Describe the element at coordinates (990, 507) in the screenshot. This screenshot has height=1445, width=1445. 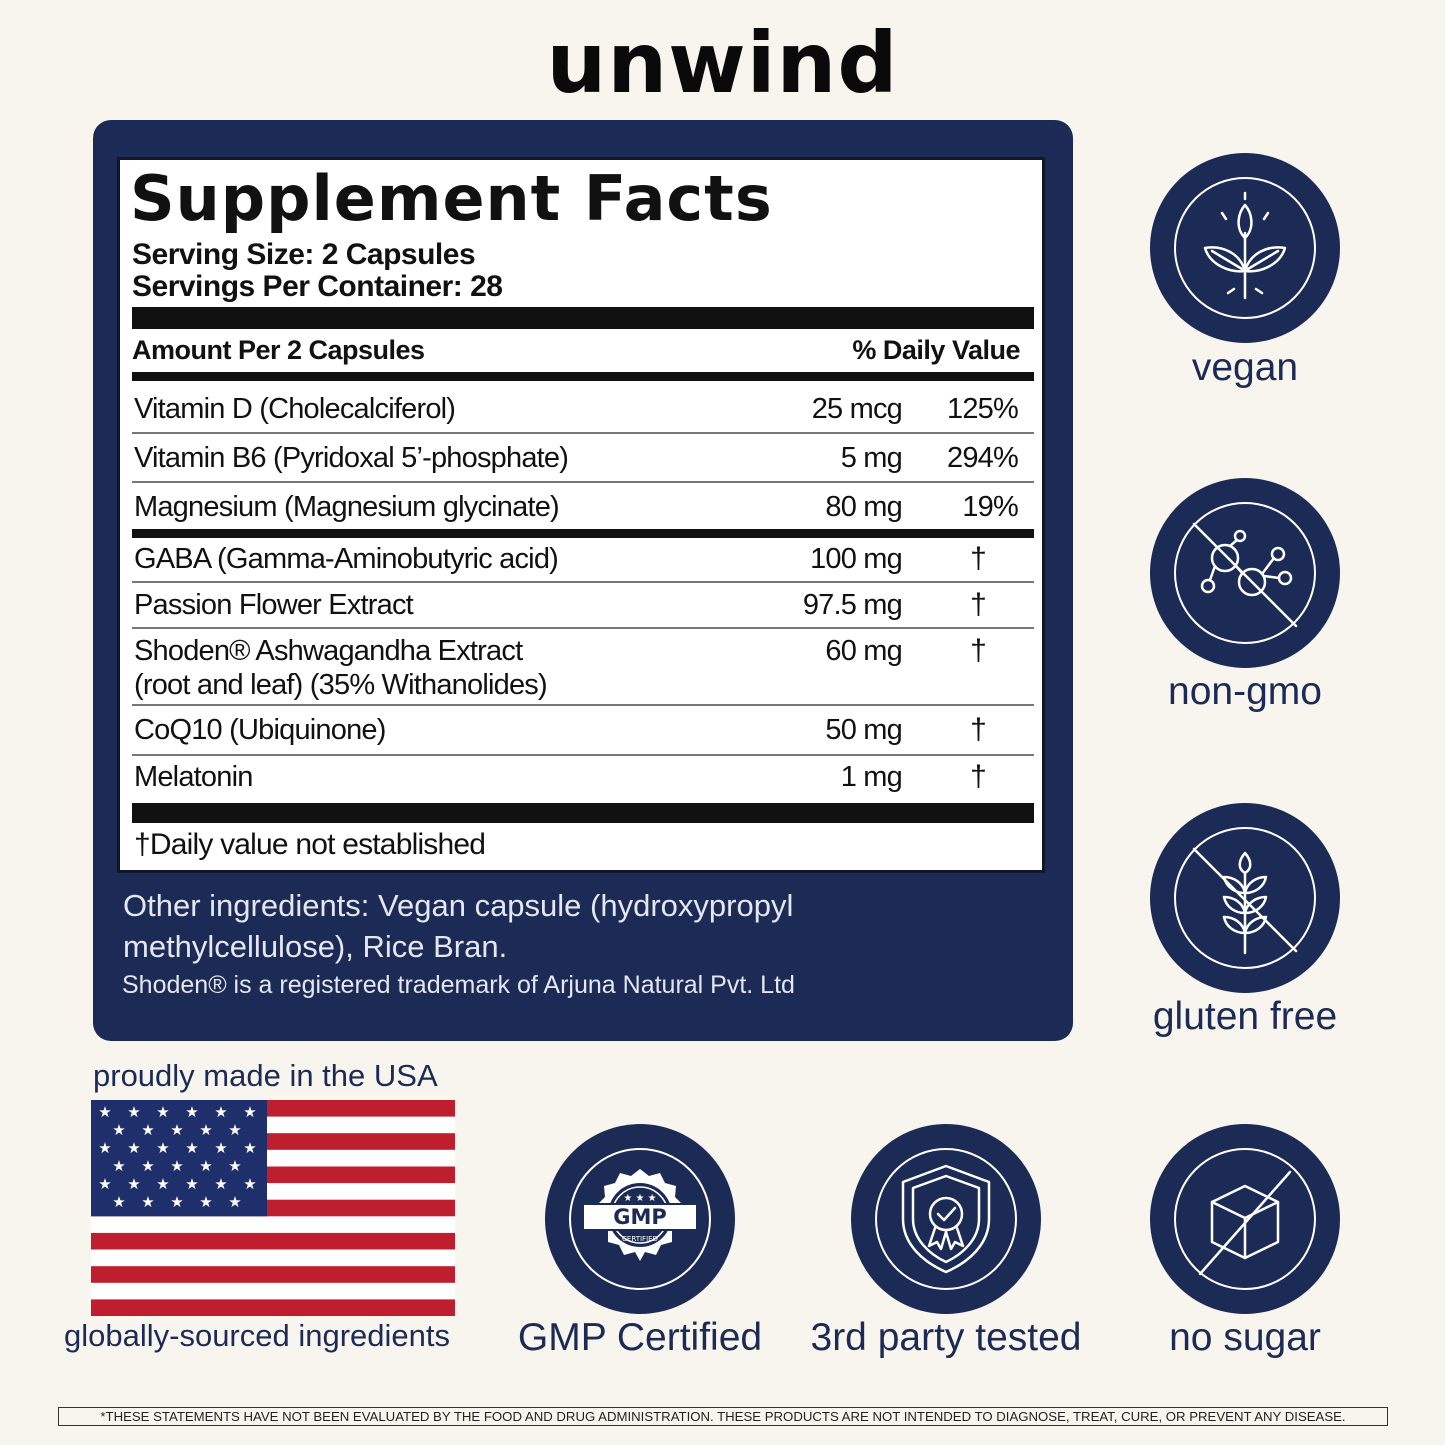
I see `ingredient-dv: 19%` at that location.